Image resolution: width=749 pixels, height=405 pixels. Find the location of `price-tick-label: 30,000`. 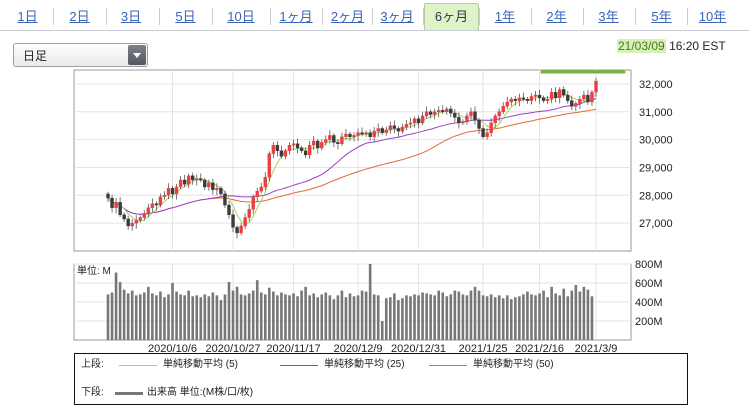

price-tick-label: 30,000 is located at coordinates (656, 141).